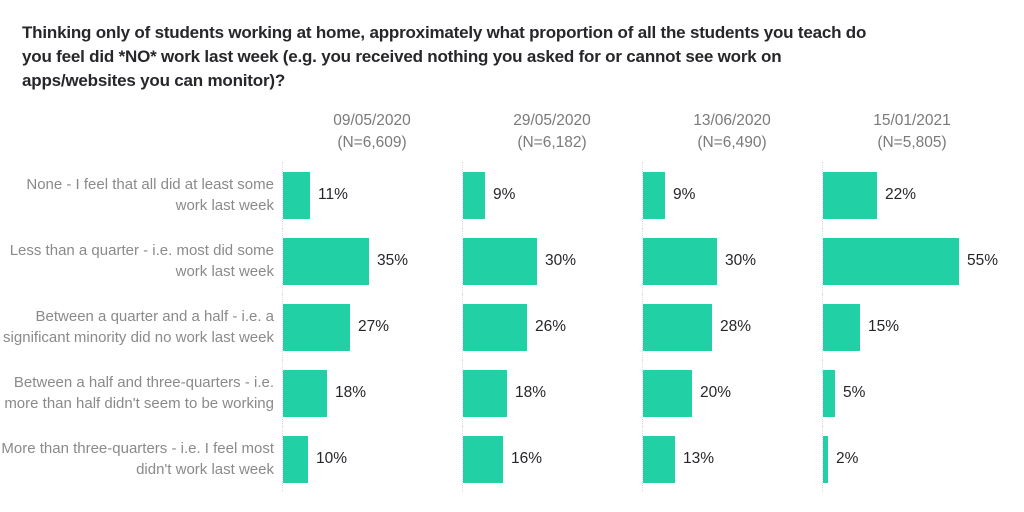 The image size is (1024, 512). Describe the element at coordinates (912, 327) in the screenshot. I see `bar-cell: 15%` at that location.